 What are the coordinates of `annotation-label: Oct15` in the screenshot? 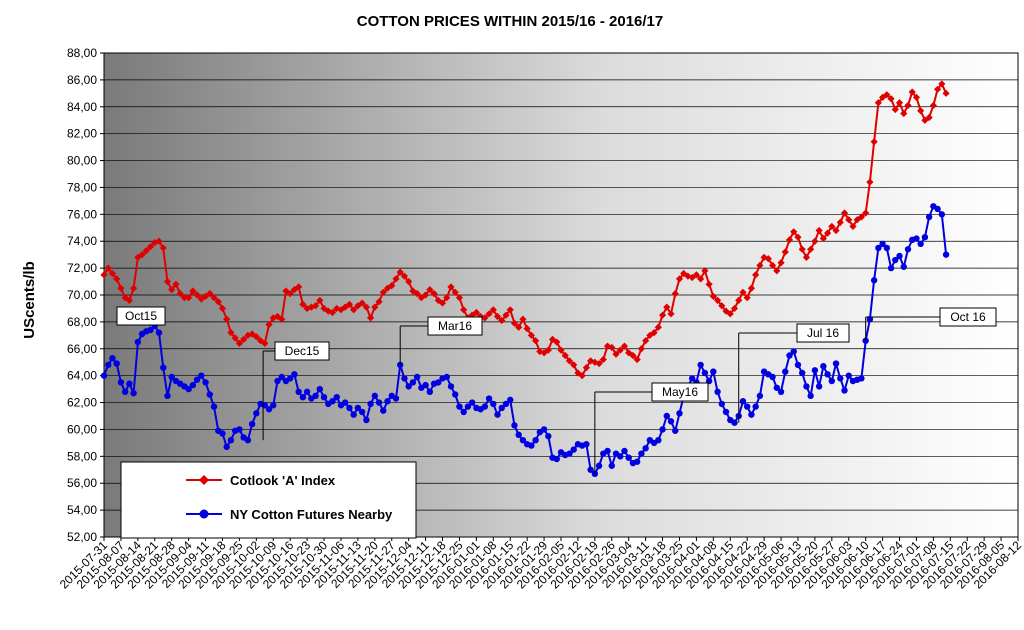 It's located at (141, 316).